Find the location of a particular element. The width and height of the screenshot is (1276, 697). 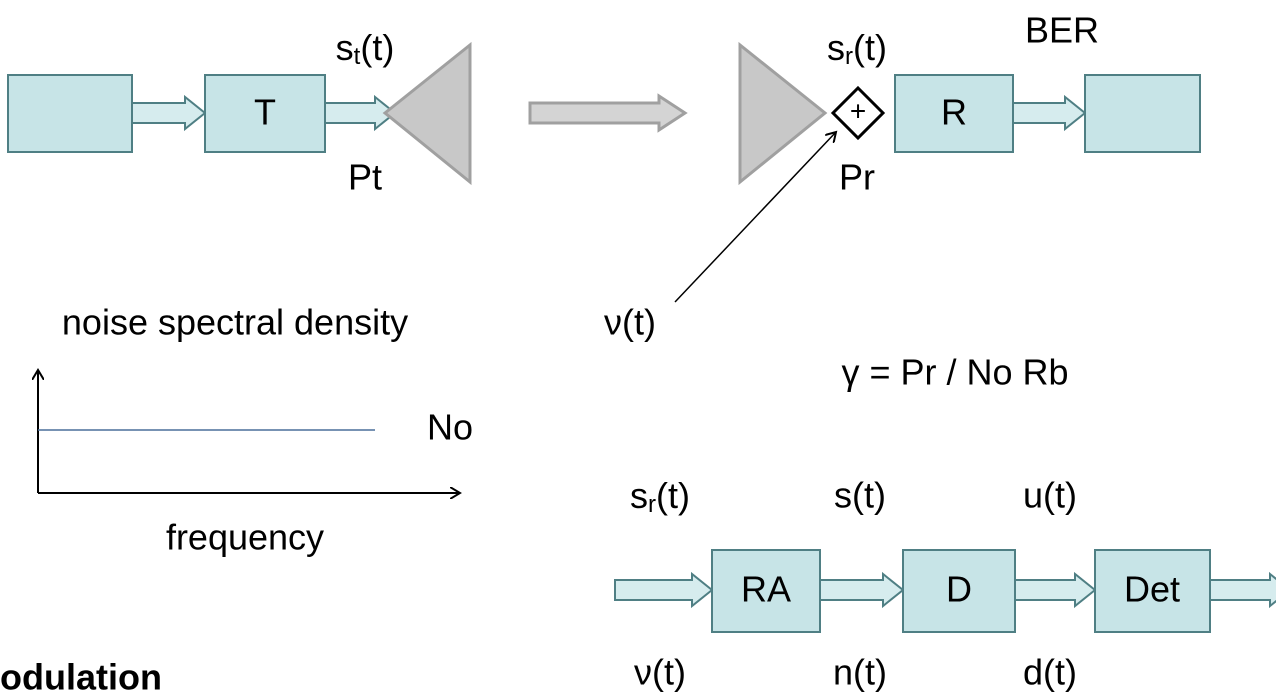

power-label: Pr is located at coordinates (857, 177).